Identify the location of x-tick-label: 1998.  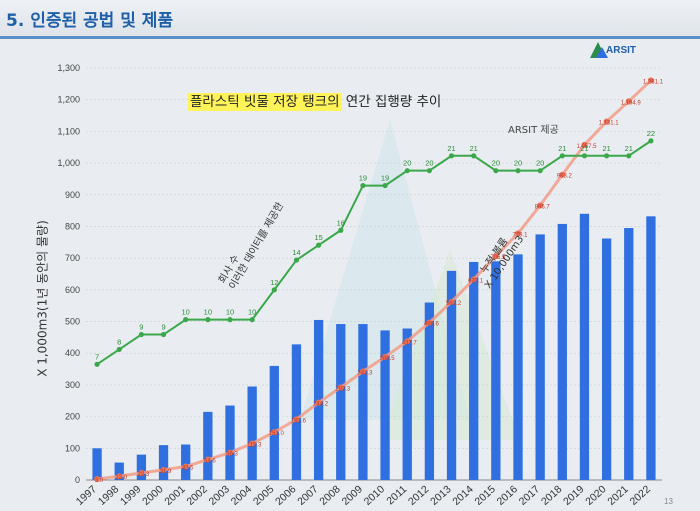
(109, 495).